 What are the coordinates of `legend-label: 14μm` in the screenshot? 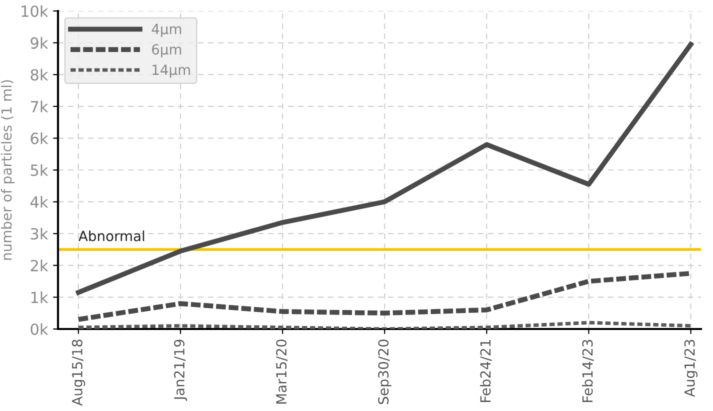 It's located at (171, 71).